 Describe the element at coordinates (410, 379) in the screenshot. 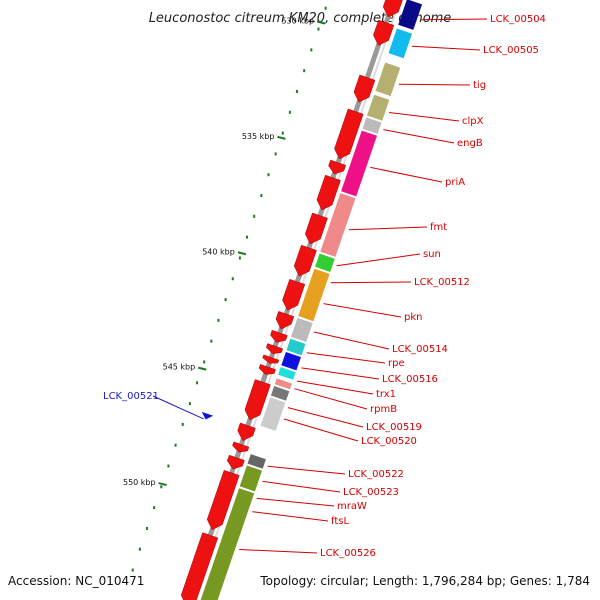

I see `gene-label-lck_00516: LCK_00516` at that location.